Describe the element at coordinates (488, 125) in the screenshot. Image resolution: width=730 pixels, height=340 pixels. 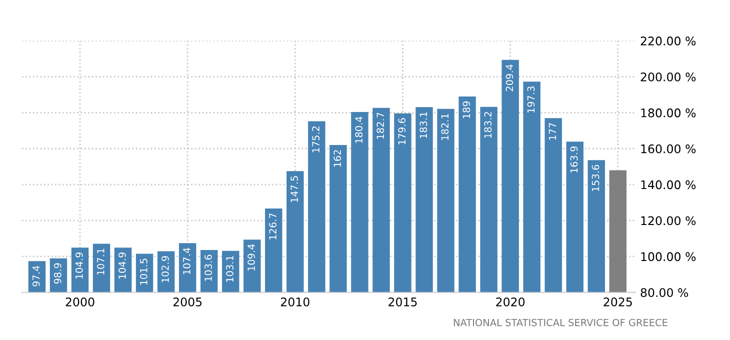
I see `data-label: 183.2` at that location.